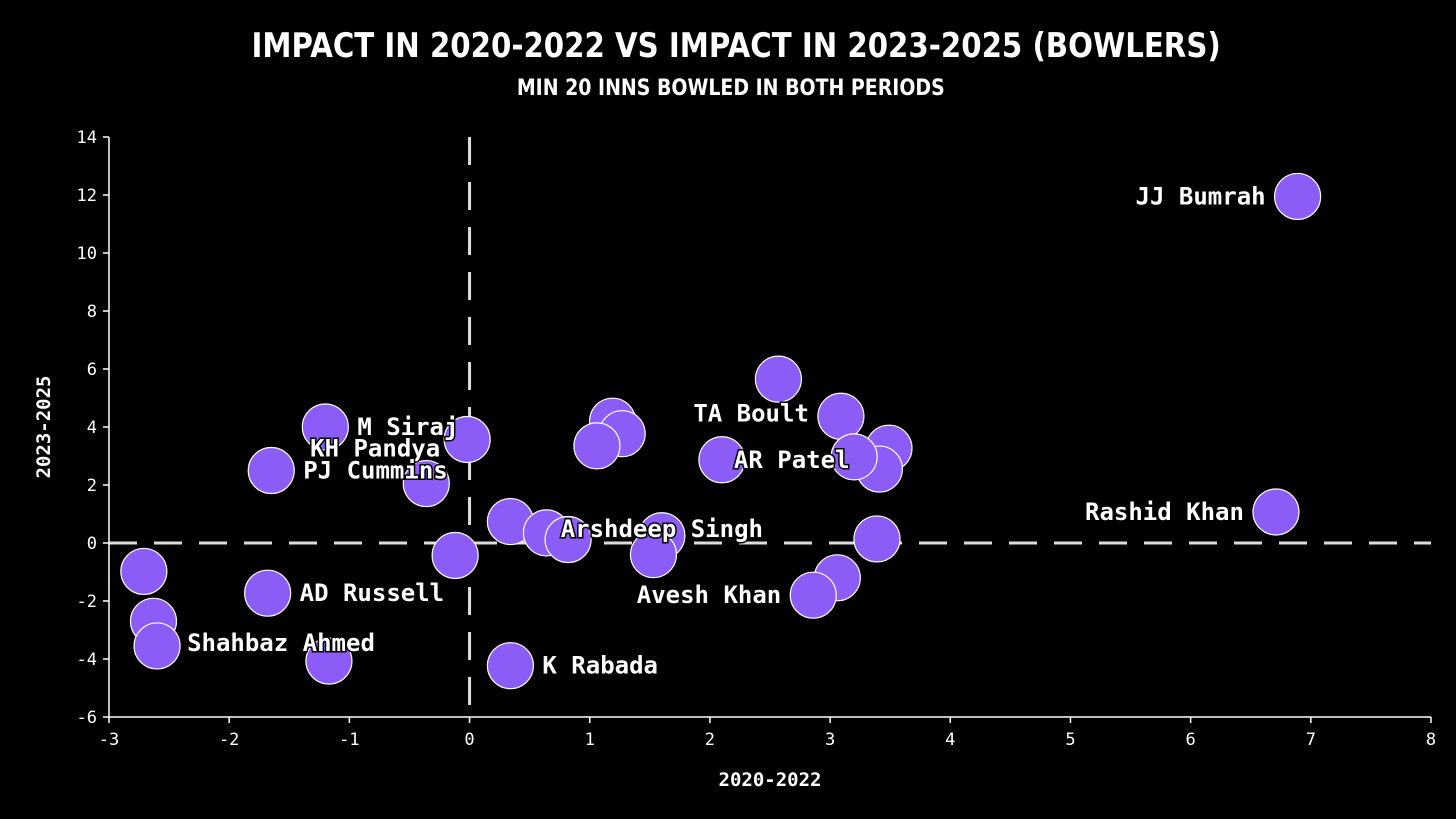 The height and width of the screenshot is (819, 1456). I want to click on x-tick-label: 8, so click(1431, 740).